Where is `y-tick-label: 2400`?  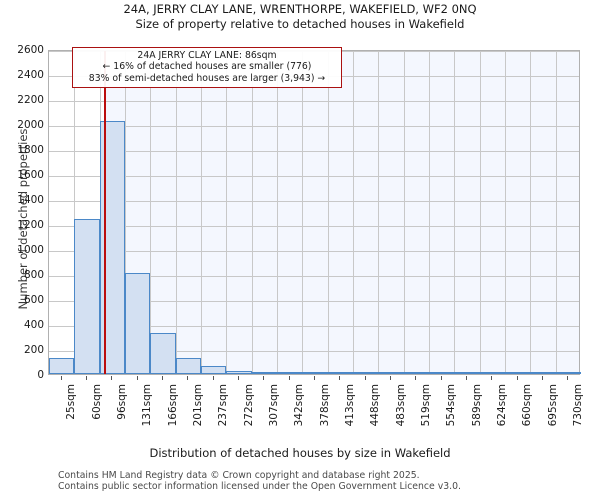 y-tick-label: 2400 is located at coordinates (30, 75).